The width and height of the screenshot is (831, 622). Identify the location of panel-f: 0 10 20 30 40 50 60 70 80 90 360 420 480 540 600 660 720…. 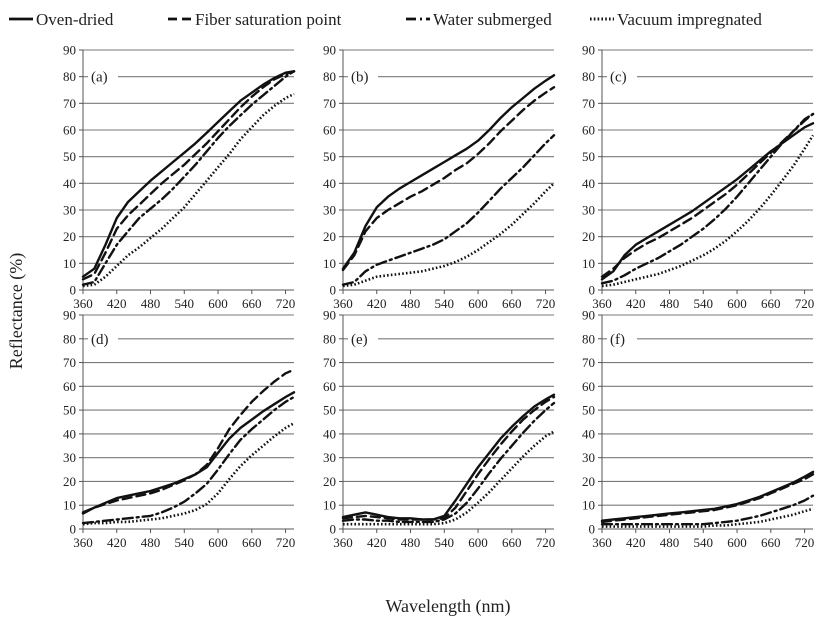
(698, 429).